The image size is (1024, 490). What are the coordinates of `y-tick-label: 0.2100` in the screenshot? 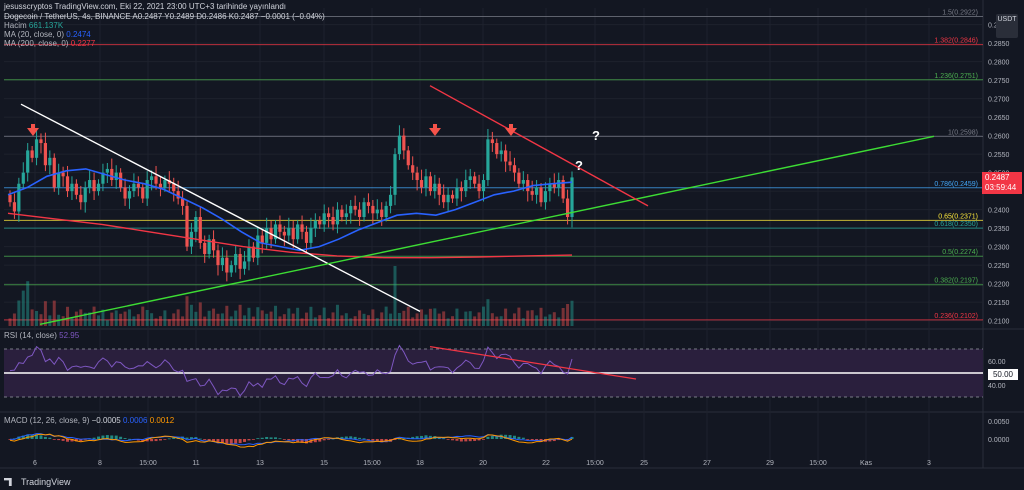 It's located at (999, 322).